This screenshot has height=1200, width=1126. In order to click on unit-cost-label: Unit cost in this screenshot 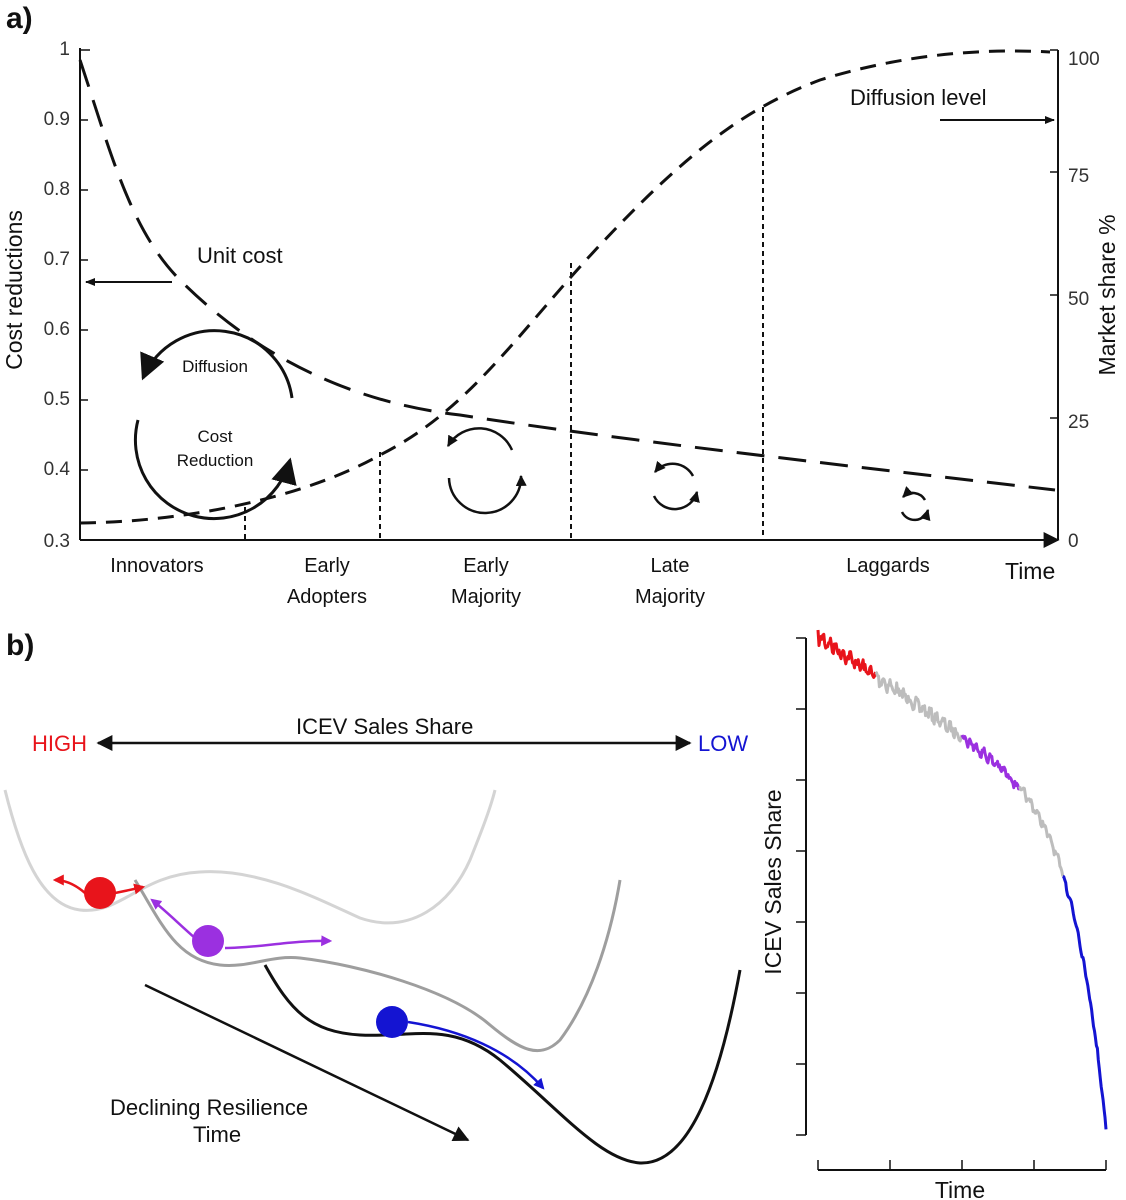, I will do `click(240, 255)`.